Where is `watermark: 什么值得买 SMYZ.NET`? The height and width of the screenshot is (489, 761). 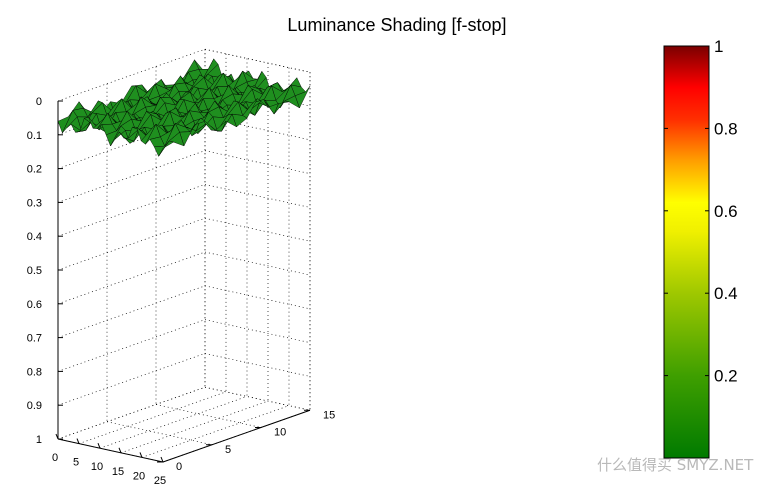
watermark: 什么值得买 SMYZ.NET is located at coordinates (675, 465).